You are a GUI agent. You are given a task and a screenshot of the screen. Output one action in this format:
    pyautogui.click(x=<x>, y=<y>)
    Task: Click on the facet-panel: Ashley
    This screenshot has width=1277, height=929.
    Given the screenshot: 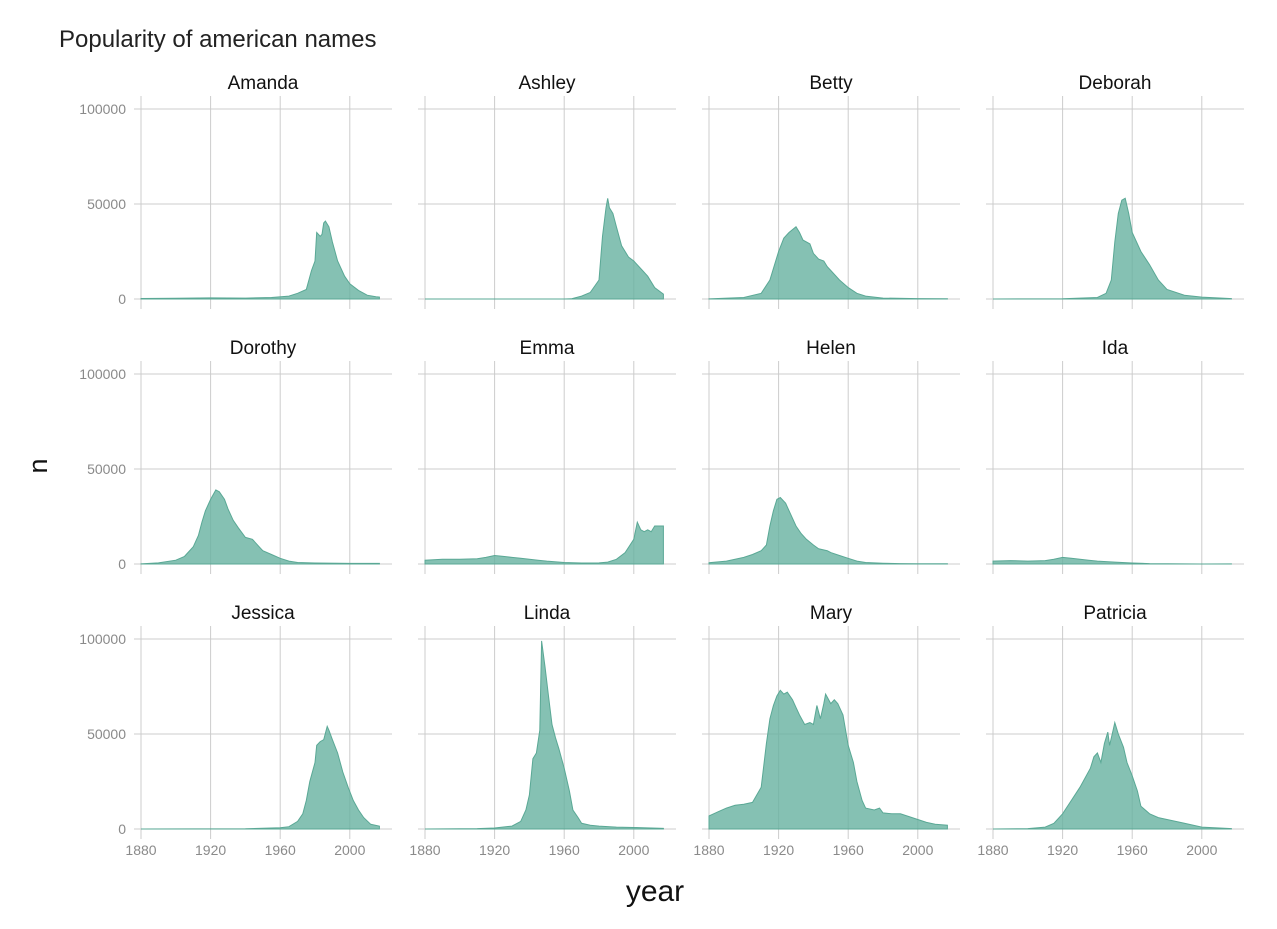 What is the action you would take?
    pyautogui.click(x=547, y=191)
    